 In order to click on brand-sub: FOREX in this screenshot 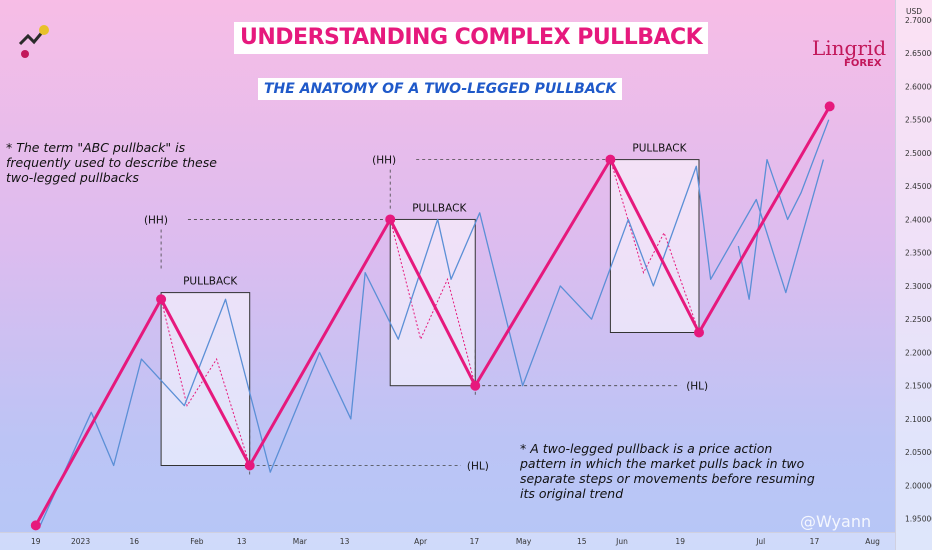, I will do `click(863, 63)`.